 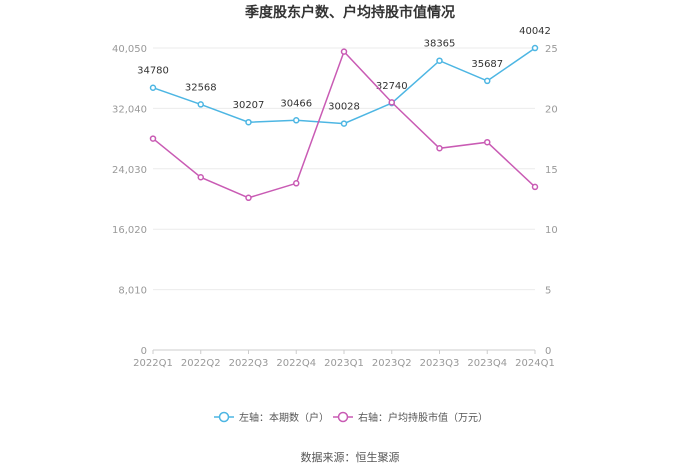 I want to click on left-axis-tick-label: 24,030, so click(x=129, y=170).